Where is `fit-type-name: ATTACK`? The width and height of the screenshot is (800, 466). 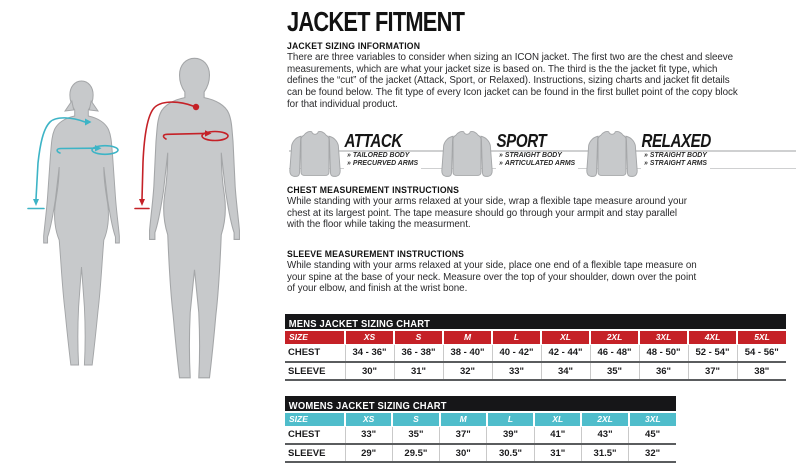
fit-type-name: ATTACK is located at coordinates (373, 141).